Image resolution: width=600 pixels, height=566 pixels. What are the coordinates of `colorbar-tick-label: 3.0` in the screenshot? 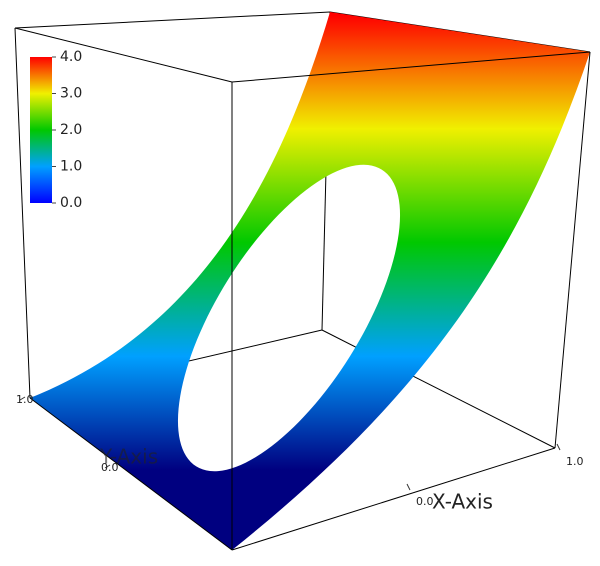 It's located at (71, 94).